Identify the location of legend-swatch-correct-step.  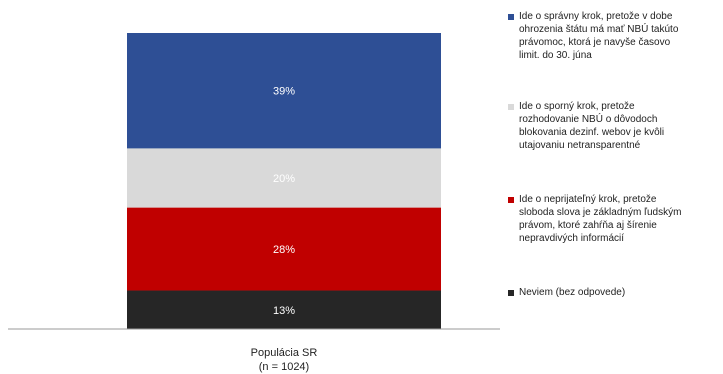
(511, 17).